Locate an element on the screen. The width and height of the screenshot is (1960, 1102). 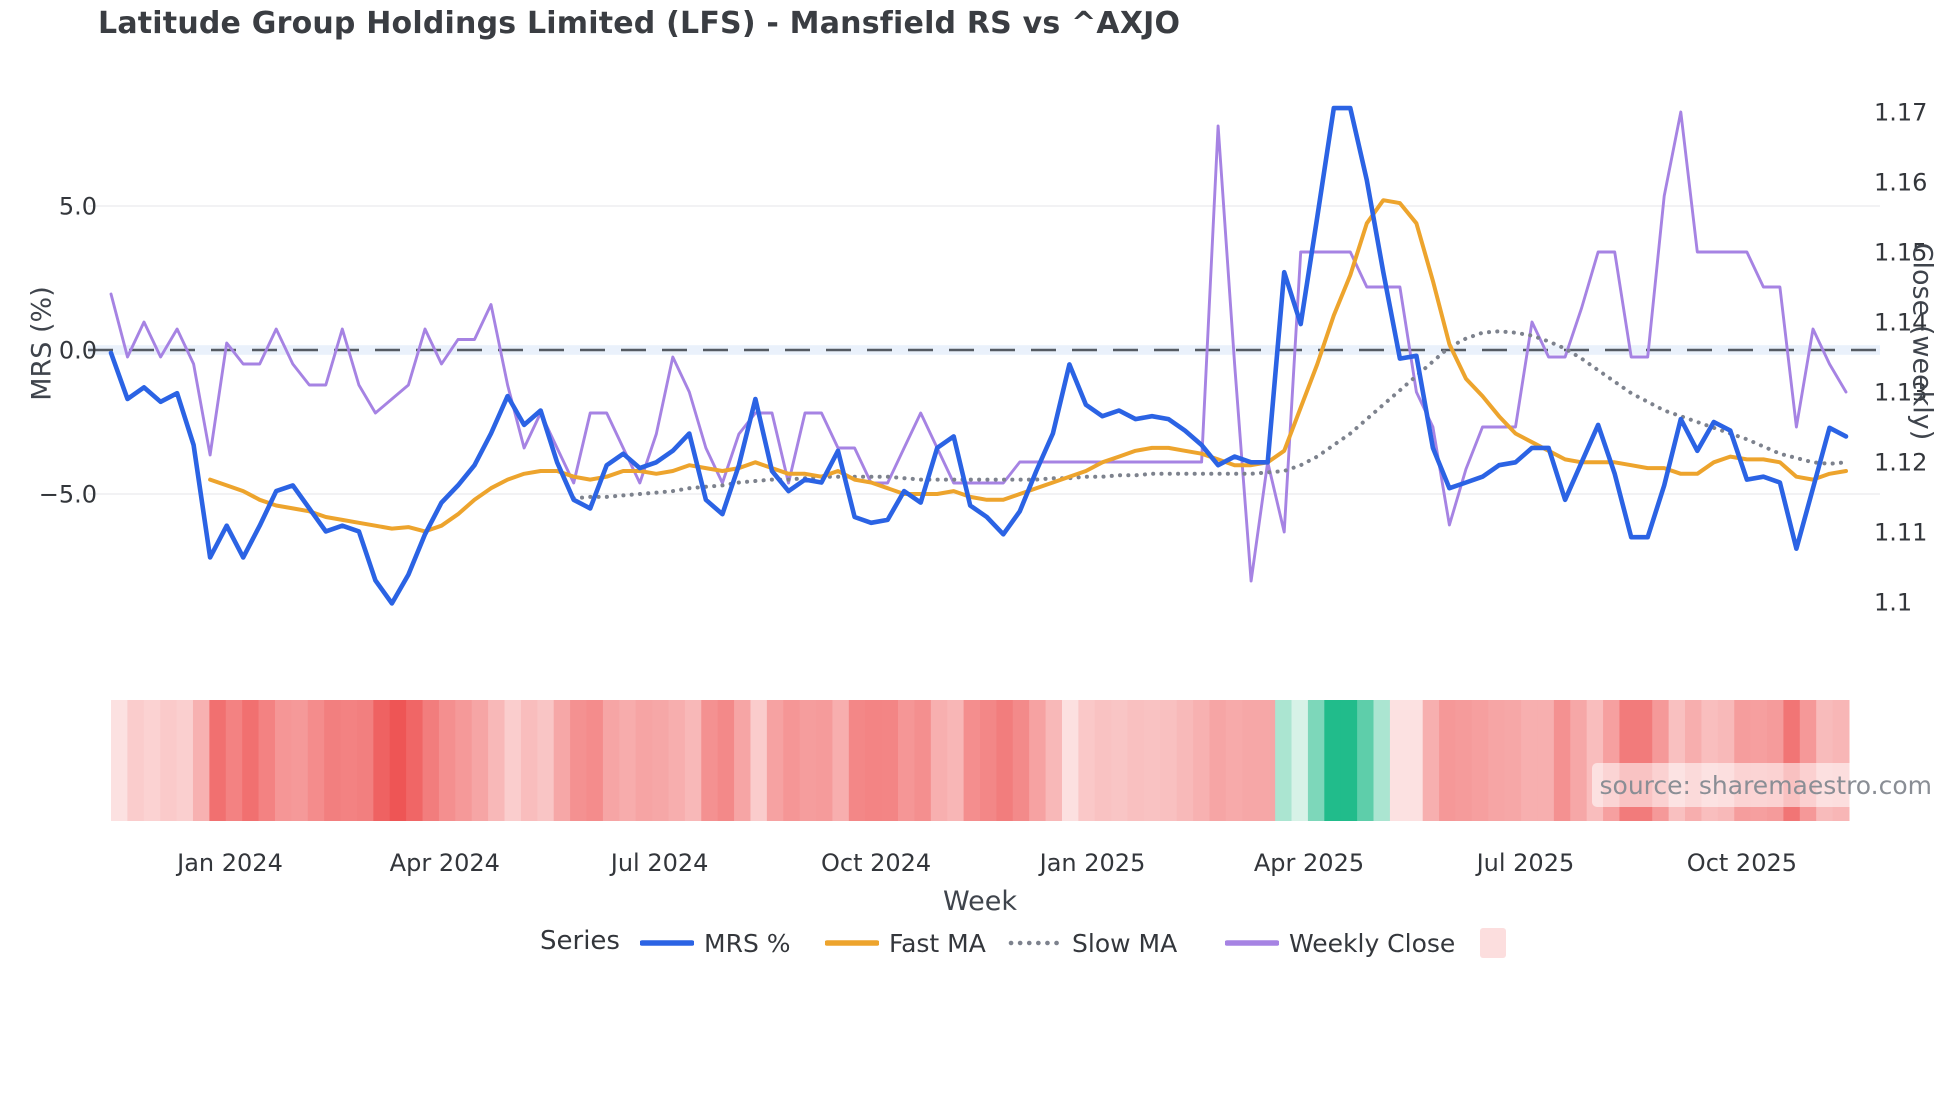
legend-item-mrs-: MRS % is located at coordinates (715, 943).